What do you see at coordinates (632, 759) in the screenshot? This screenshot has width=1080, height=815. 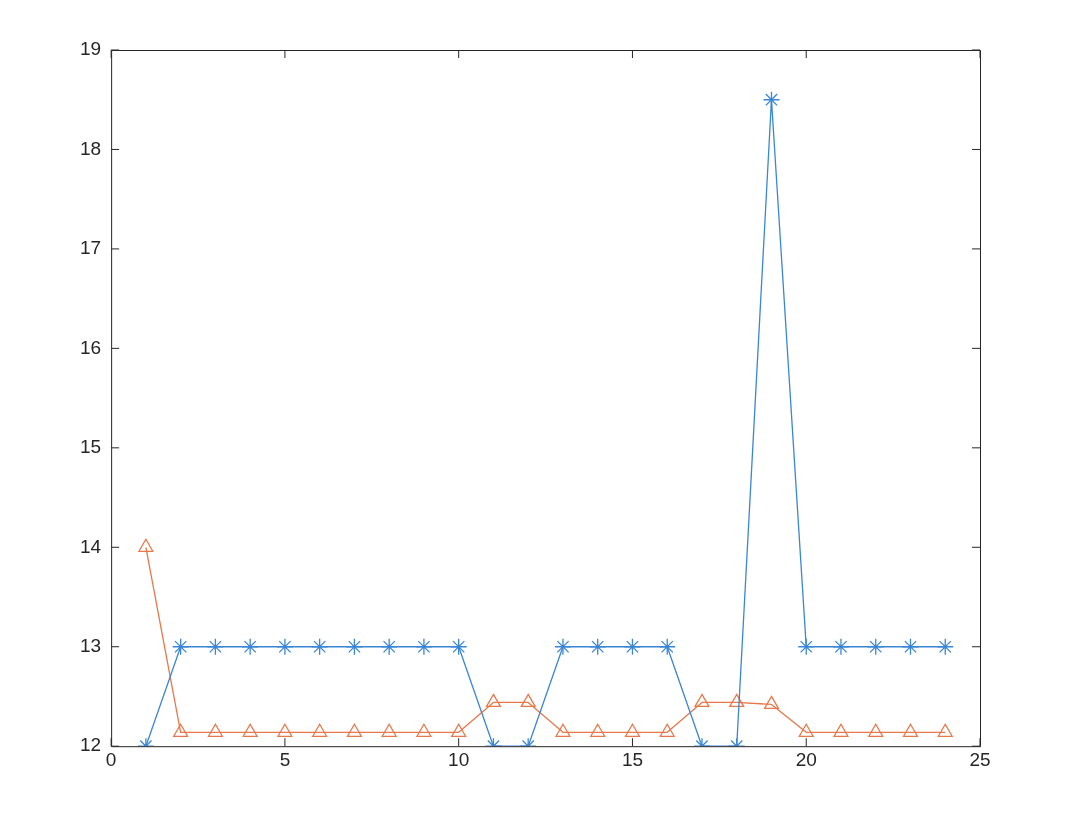 I see `x-tick-label: 15` at bounding box center [632, 759].